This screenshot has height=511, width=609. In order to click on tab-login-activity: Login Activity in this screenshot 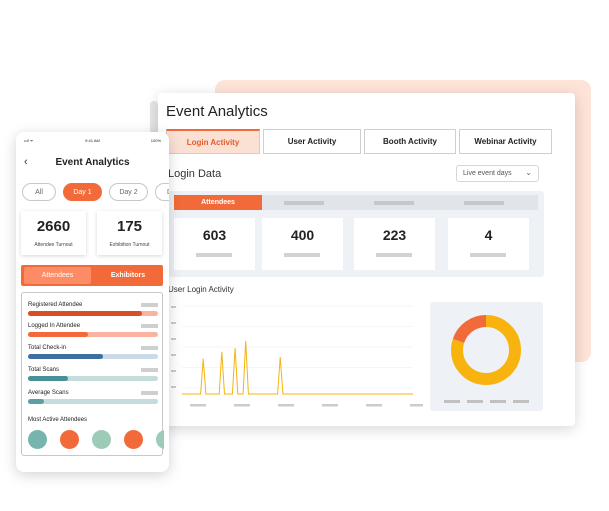, I will do `click(213, 141)`.